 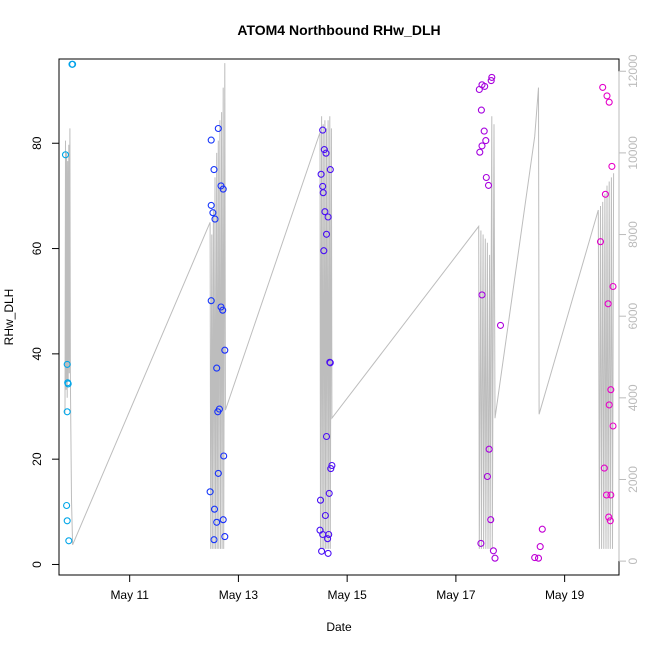 I want to click on y-tick-label: 0, so click(x=37, y=564).